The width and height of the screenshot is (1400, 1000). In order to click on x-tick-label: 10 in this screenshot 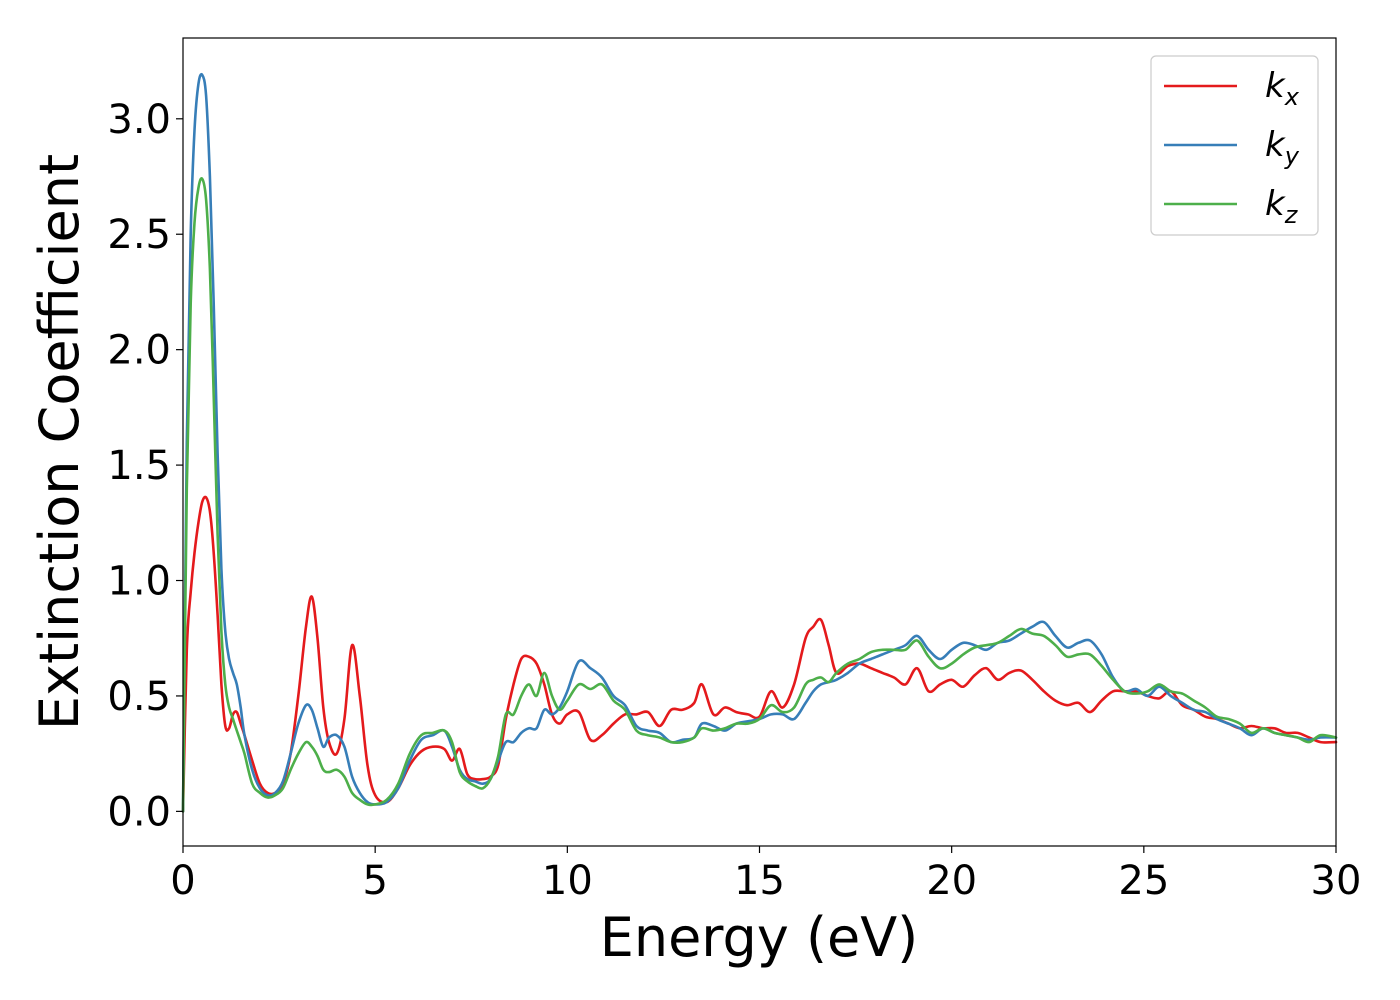, I will do `click(567, 881)`.